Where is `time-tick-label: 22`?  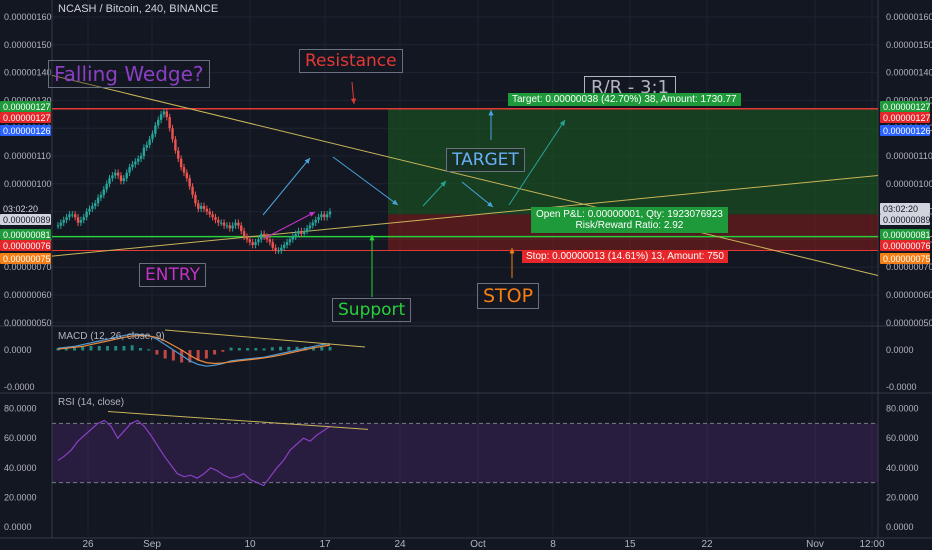 time-tick-label: 22 is located at coordinates (707, 544).